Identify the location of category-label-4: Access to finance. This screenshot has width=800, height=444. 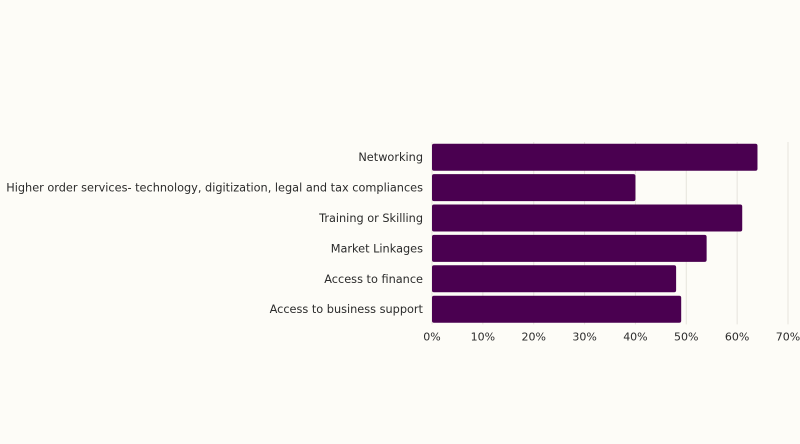
(373, 279).